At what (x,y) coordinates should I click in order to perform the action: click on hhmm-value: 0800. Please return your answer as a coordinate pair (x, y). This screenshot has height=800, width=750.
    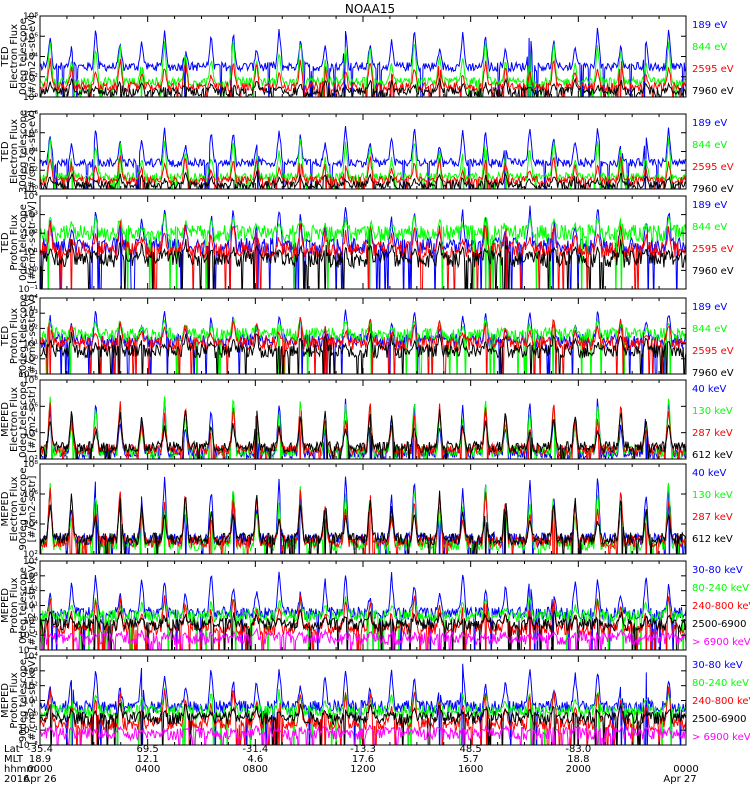
    Looking at the image, I should click on (255, 769).